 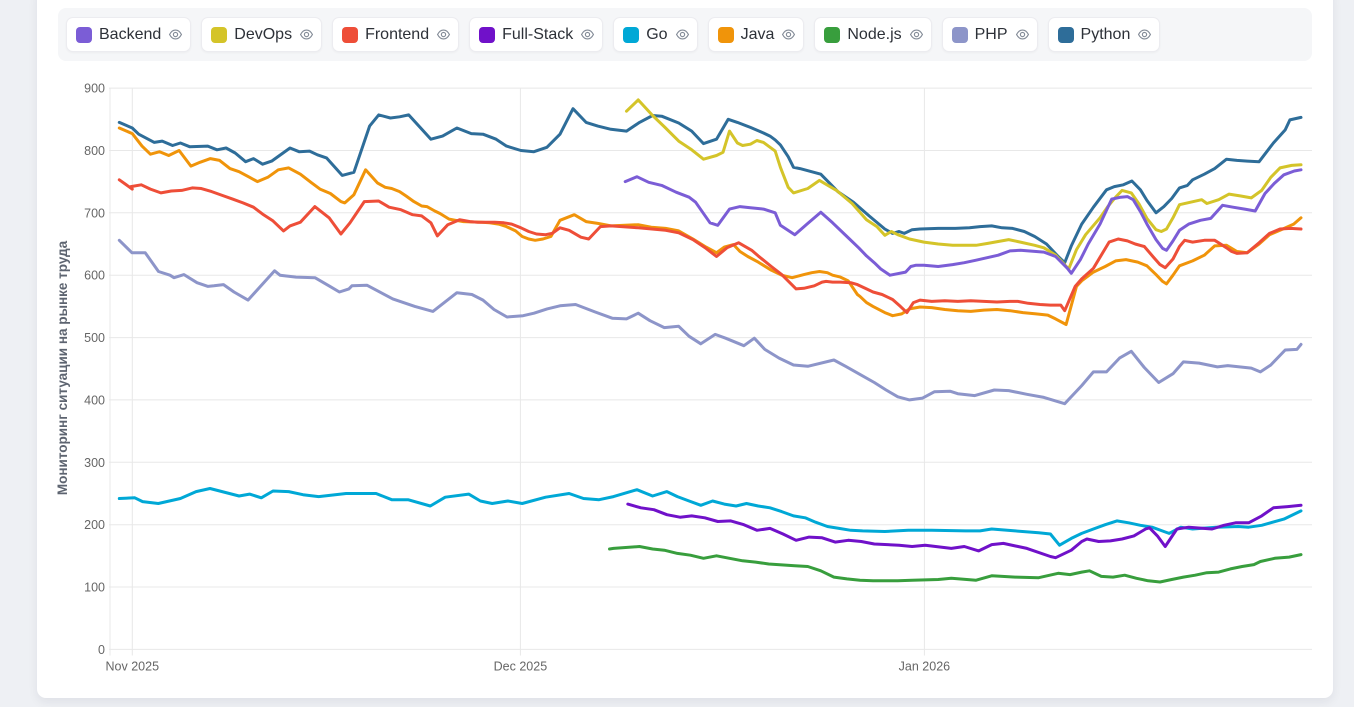 What do you see at coordinates (94, 338) in the screenshot?
I see `svg-text: 500` at bounding box center [94, 338].